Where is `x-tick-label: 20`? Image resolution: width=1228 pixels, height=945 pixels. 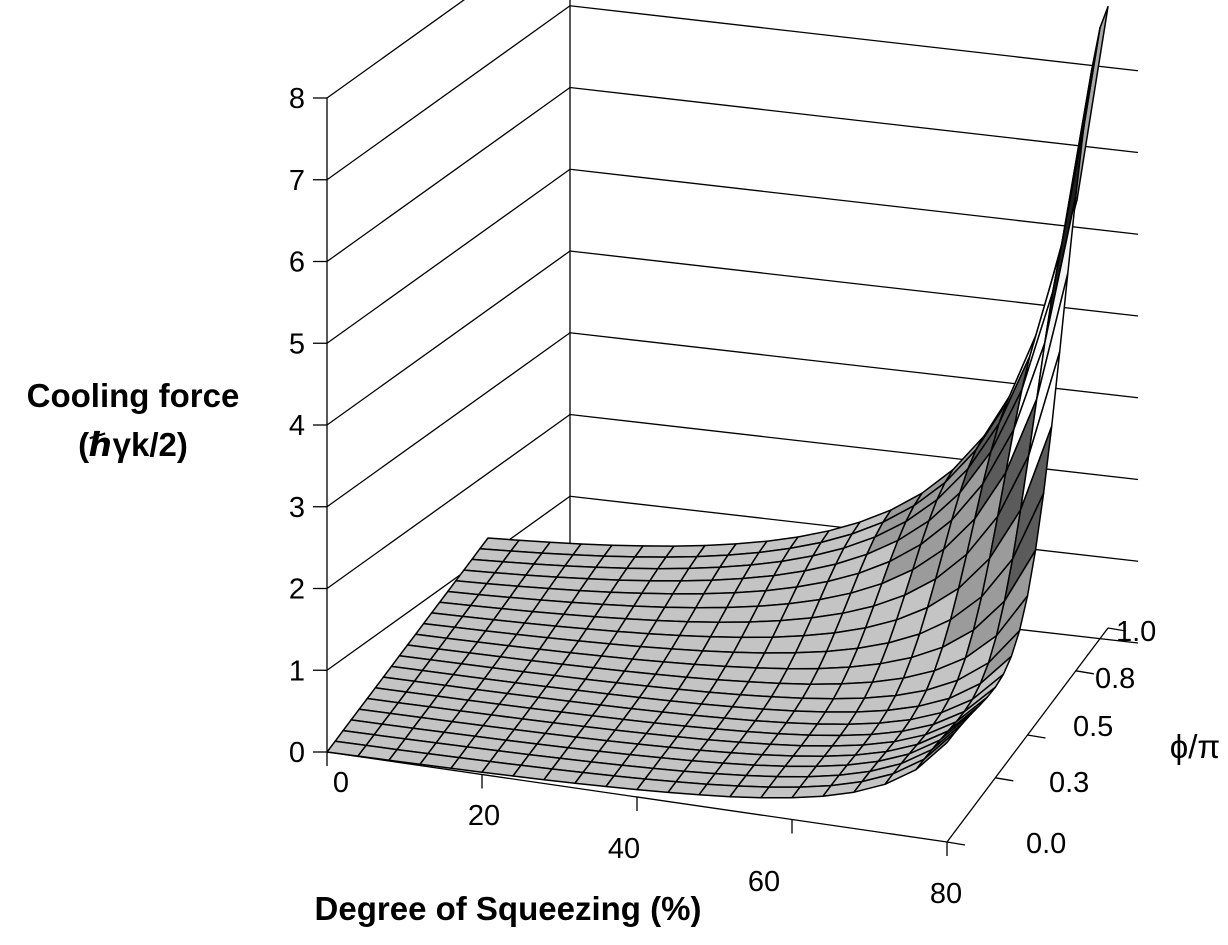 x-tick-label: 20 is located at coordinates (484, 816).